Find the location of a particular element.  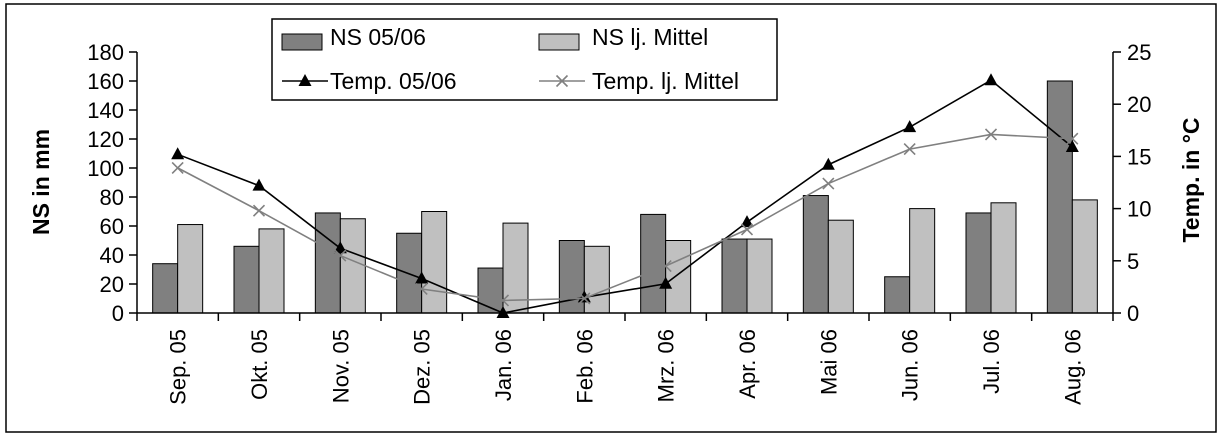

y2-tick-label: 5 is located at coordinates (1133, 261).